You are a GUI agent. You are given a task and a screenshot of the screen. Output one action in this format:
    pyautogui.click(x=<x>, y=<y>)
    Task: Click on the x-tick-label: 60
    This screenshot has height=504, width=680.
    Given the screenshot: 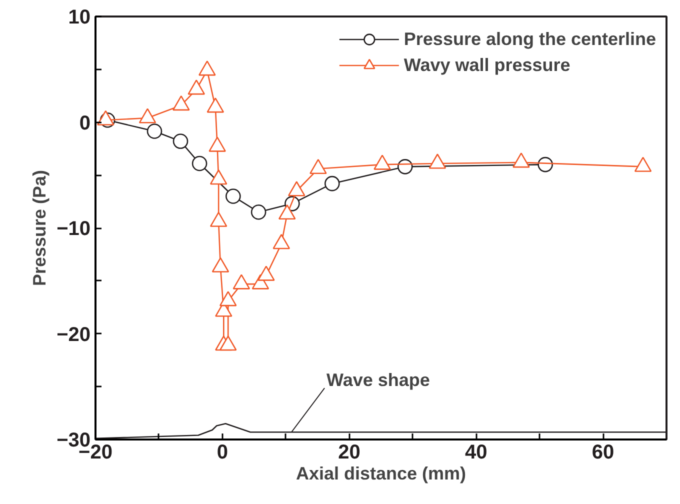 What is the action you would take?
    pyautogui.click(x=603, y=453)
    